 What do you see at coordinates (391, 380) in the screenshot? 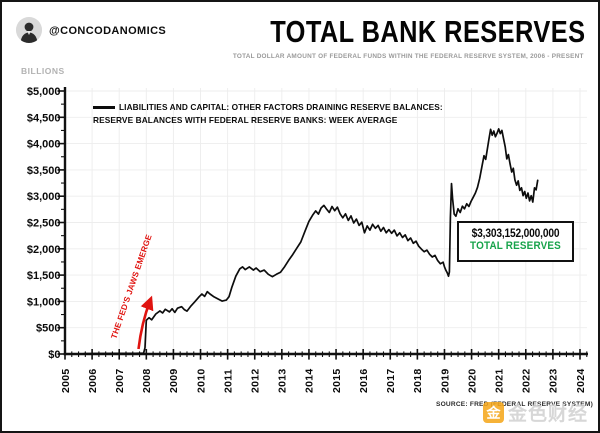
I see `svg-text: 2017` at bounding box center [391, 380].